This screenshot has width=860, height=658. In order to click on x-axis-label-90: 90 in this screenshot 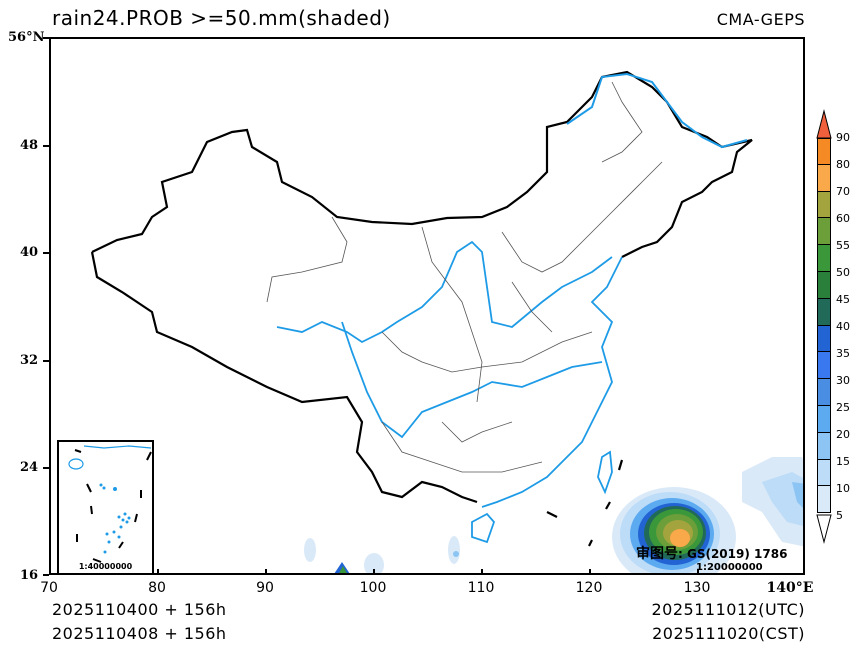, I will do `click(265, 588)`.